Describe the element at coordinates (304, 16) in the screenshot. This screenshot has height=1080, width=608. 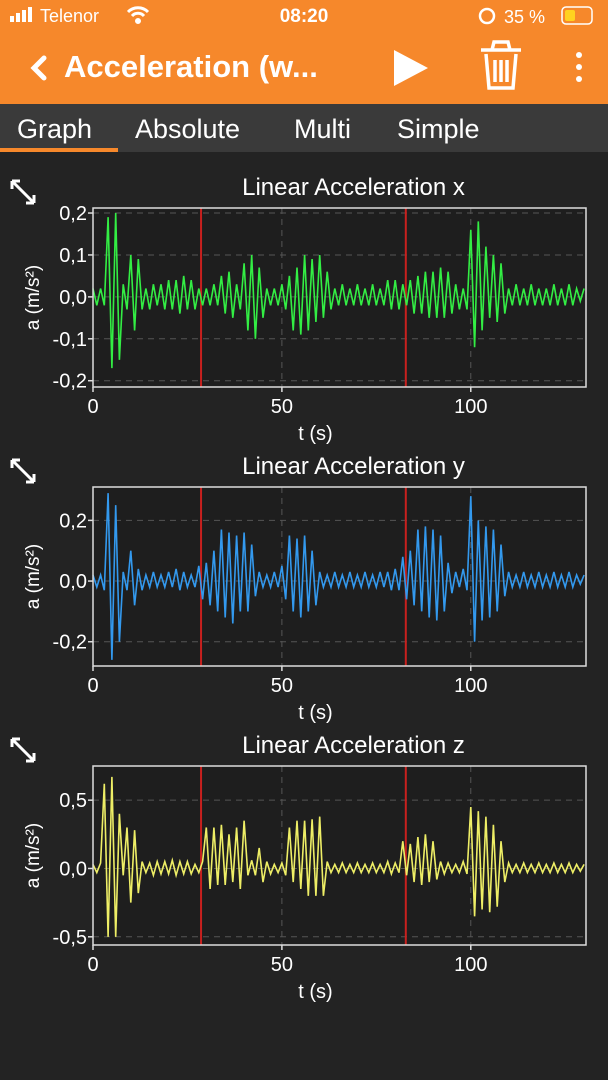
I see `clock: 08:20` at that location.